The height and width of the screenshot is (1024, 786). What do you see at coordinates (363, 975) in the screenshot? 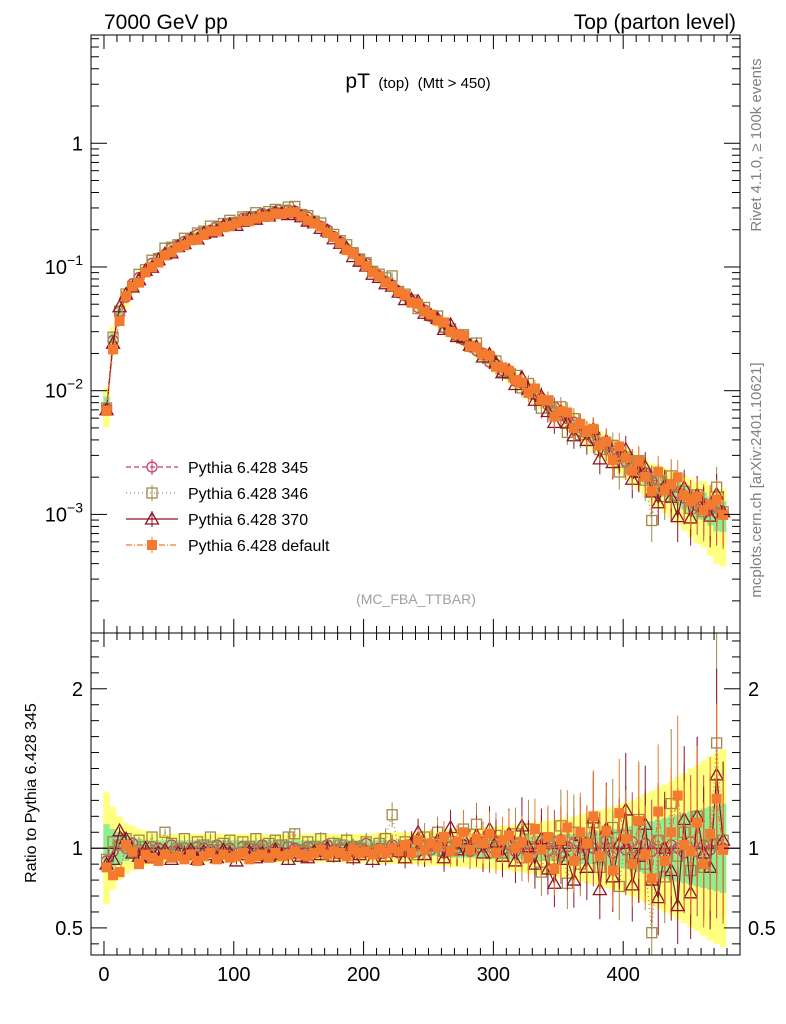
I see `ratio-xtick-label: 200` at bounding box center [363, 975].